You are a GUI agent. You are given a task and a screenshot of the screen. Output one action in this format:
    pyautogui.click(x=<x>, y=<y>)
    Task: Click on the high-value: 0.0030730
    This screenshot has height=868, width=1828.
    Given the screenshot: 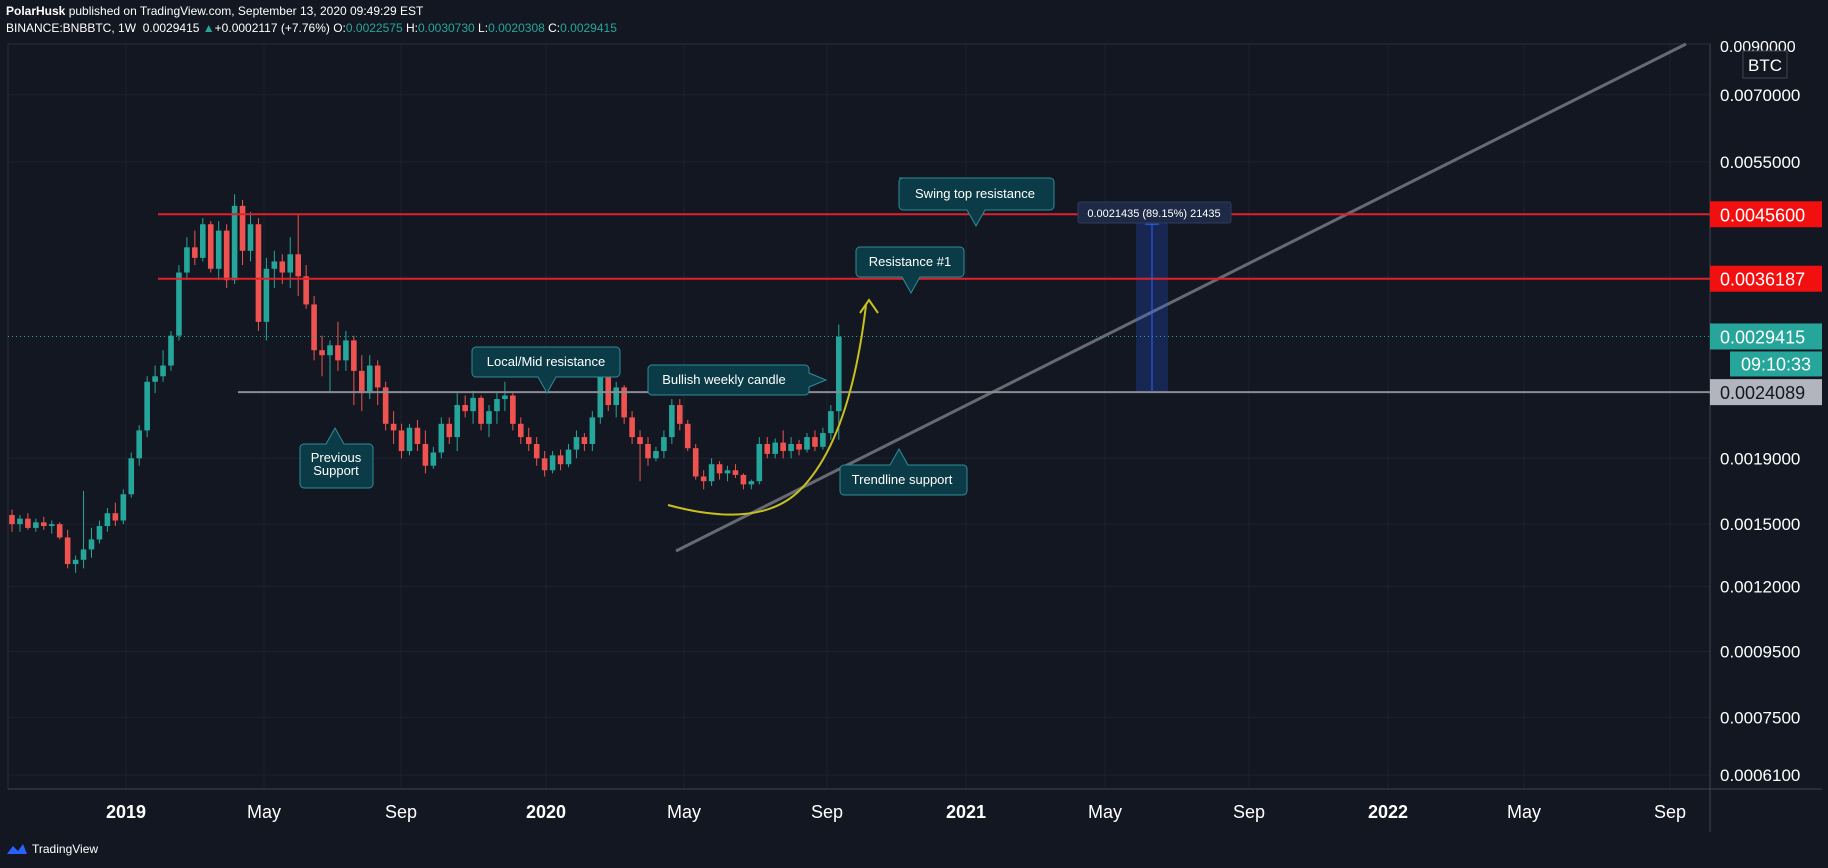 What is the action you would take?
    pyautogui.click(x=446, y=28)
    